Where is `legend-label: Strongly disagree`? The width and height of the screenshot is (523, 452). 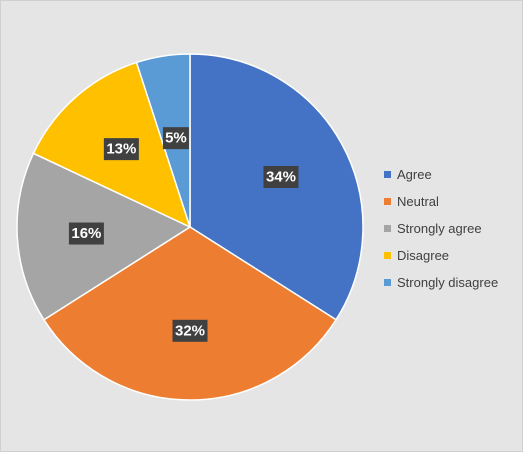 legend-label: Strongly disagree is located at coordinates (448, 282).